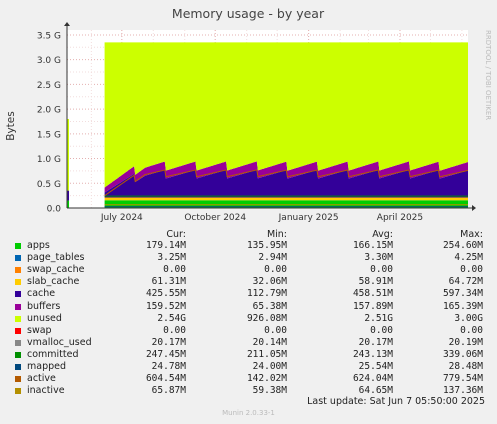 Image resolution: width=497 pixels, height=424 pixels. I want to click on legend-name: page_tables, so click(56, 258).